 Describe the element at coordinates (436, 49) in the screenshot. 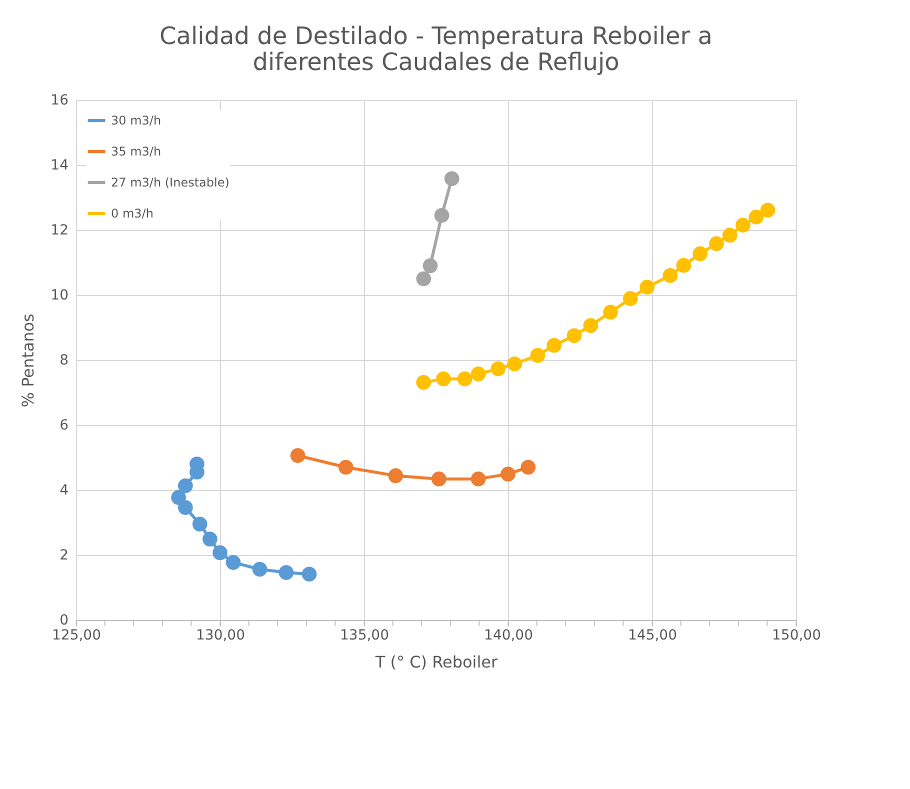

I see `chart-title: Calidad de Destilado - Temperatura Reboiler a diferentes Caudales de Reflujo` at that location.